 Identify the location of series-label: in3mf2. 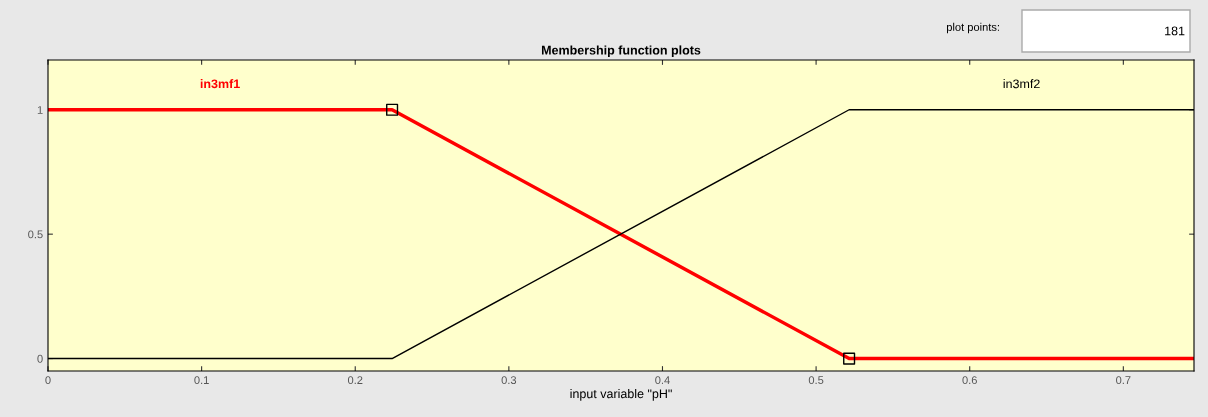
(1021, 84).